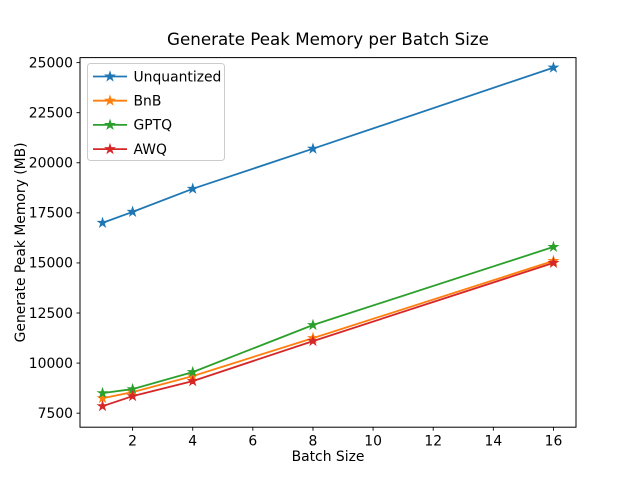  Describe the element at coordinates (51, 113) in the screenshot. I see `y-tick-label: 22500` at that location.